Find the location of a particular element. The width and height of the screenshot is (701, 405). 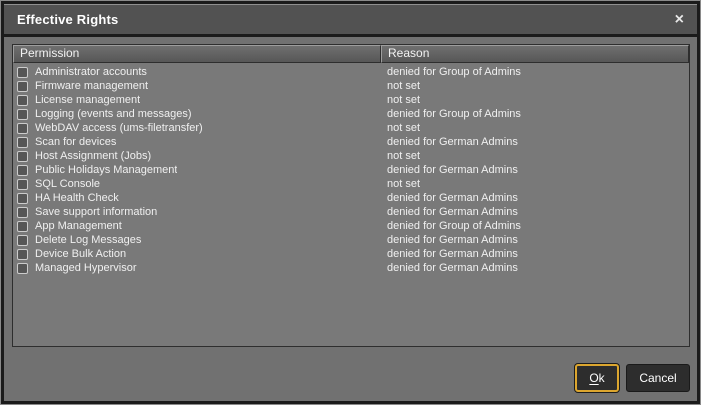

permission-label: Public Holidays Management is located at coordinates (106, 170).